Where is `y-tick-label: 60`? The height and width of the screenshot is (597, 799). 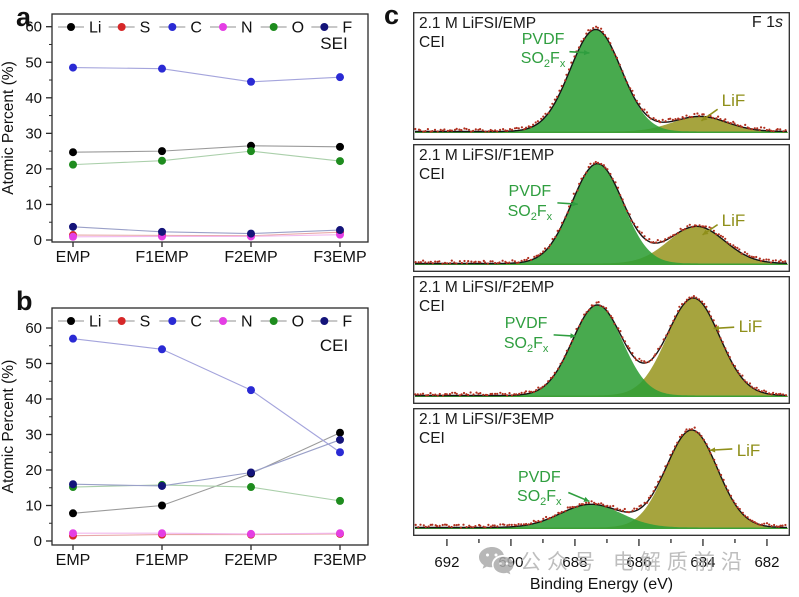 y-tick-label: 60 is located at coordinates (33, 27).